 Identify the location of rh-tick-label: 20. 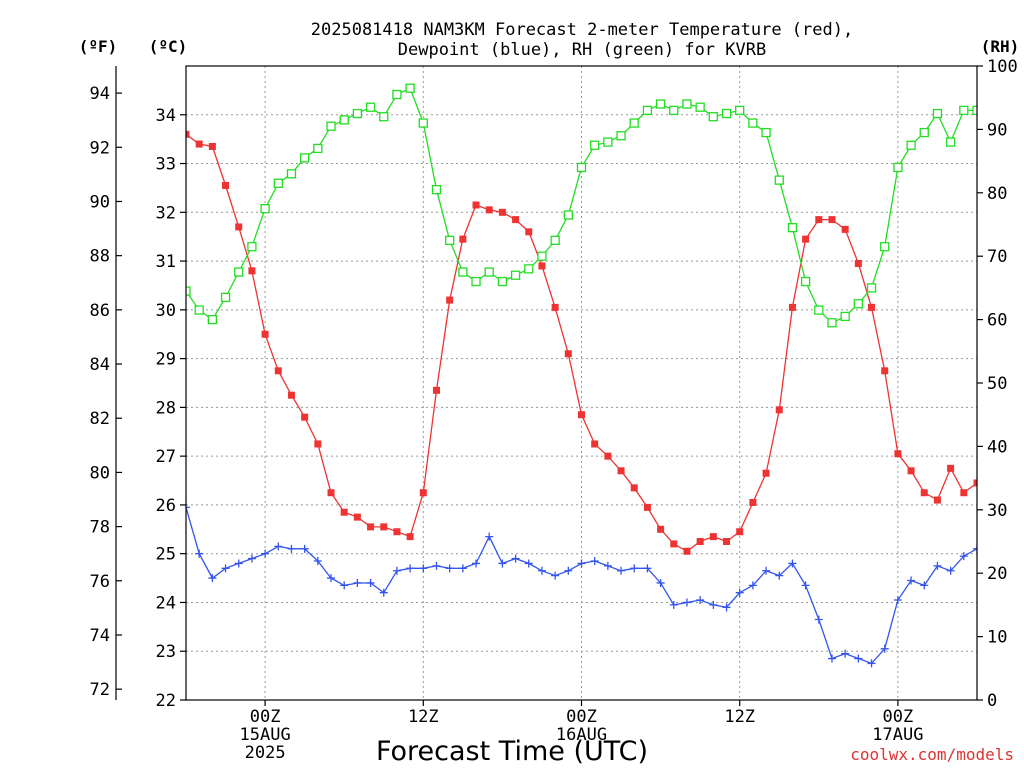
(997, 574).